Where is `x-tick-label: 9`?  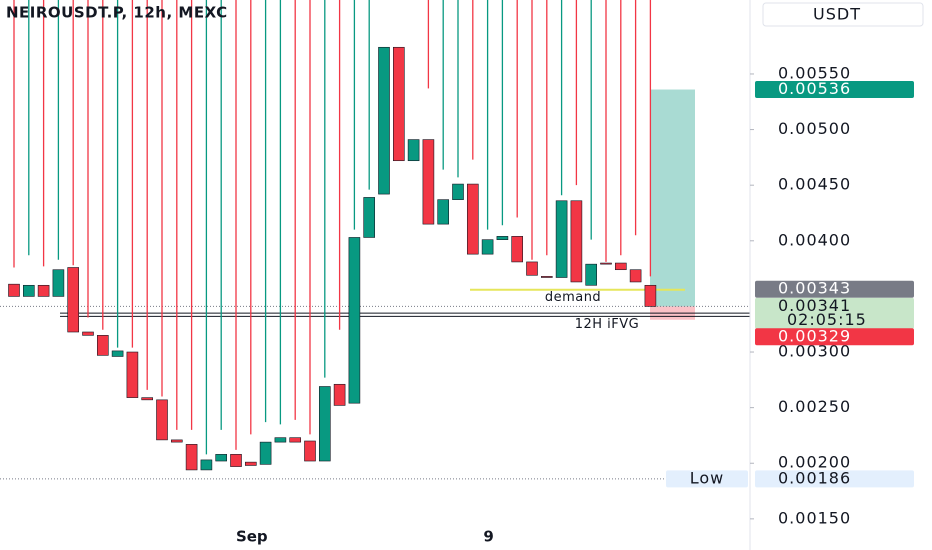
x-tick-label: 9 is located at coordinates (488, 537).